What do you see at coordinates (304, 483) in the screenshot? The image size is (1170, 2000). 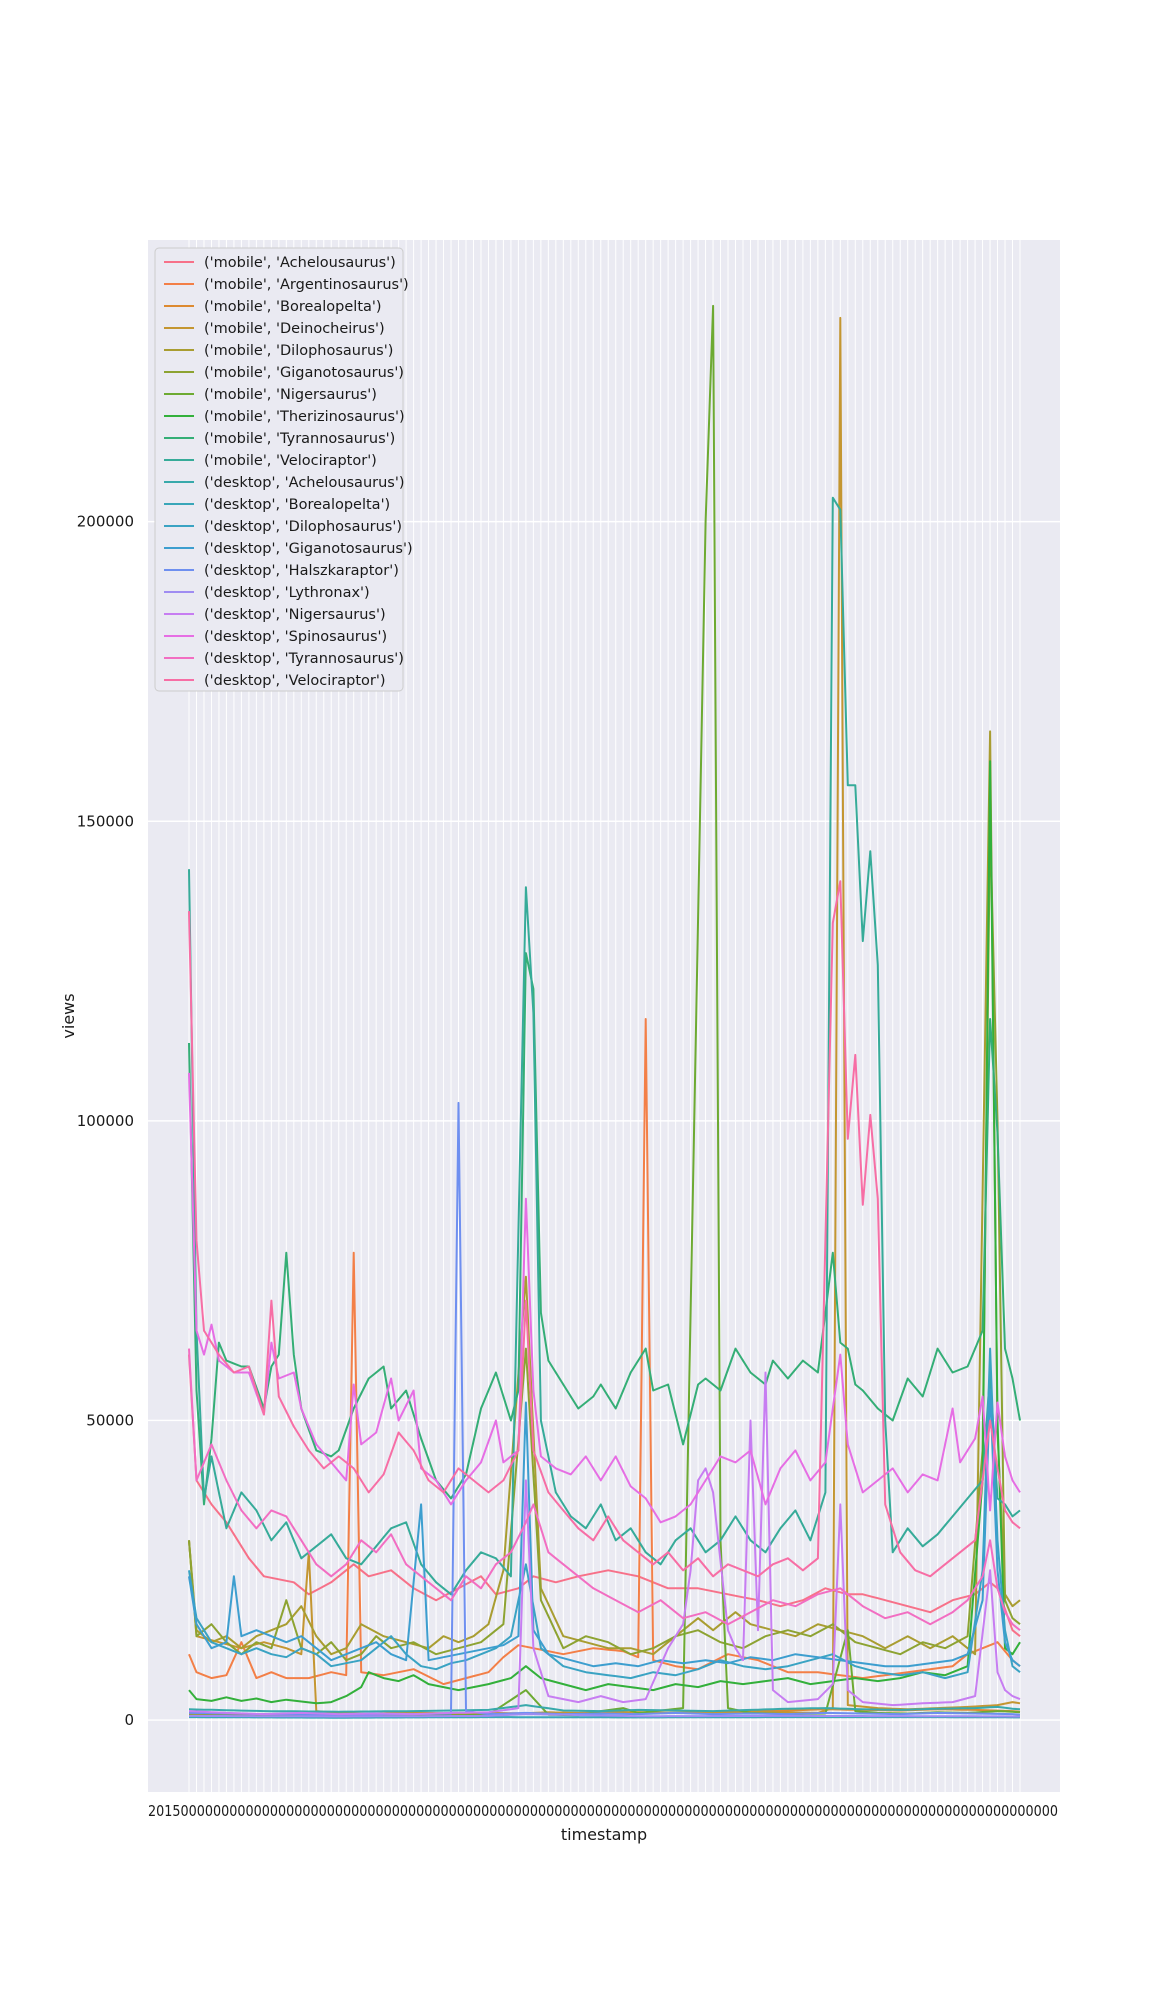 I see `legend-label: ('desktop', 'Achelousaurus')` at bounding box center [304, 483].